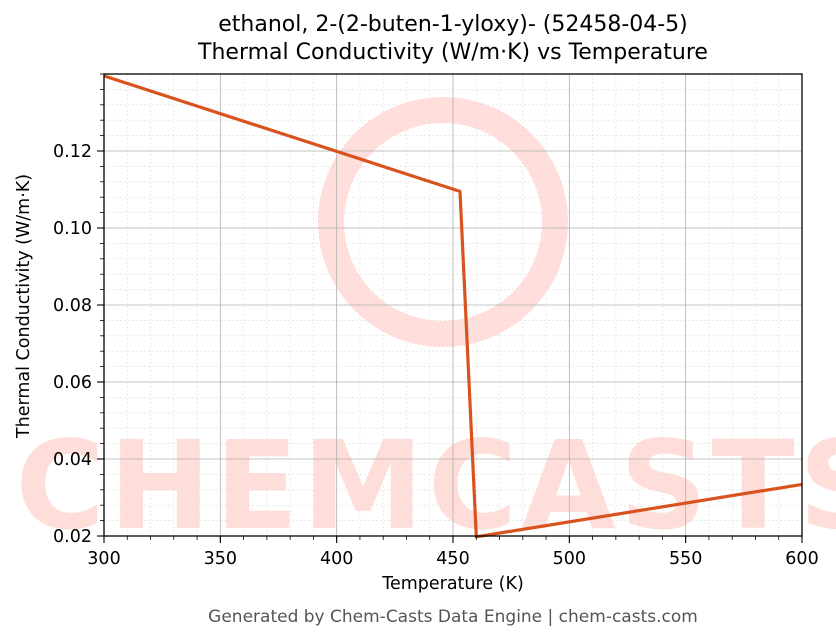 The image size is (836, 644). I want to click on x-tick-label: 400, so click(336, 559).